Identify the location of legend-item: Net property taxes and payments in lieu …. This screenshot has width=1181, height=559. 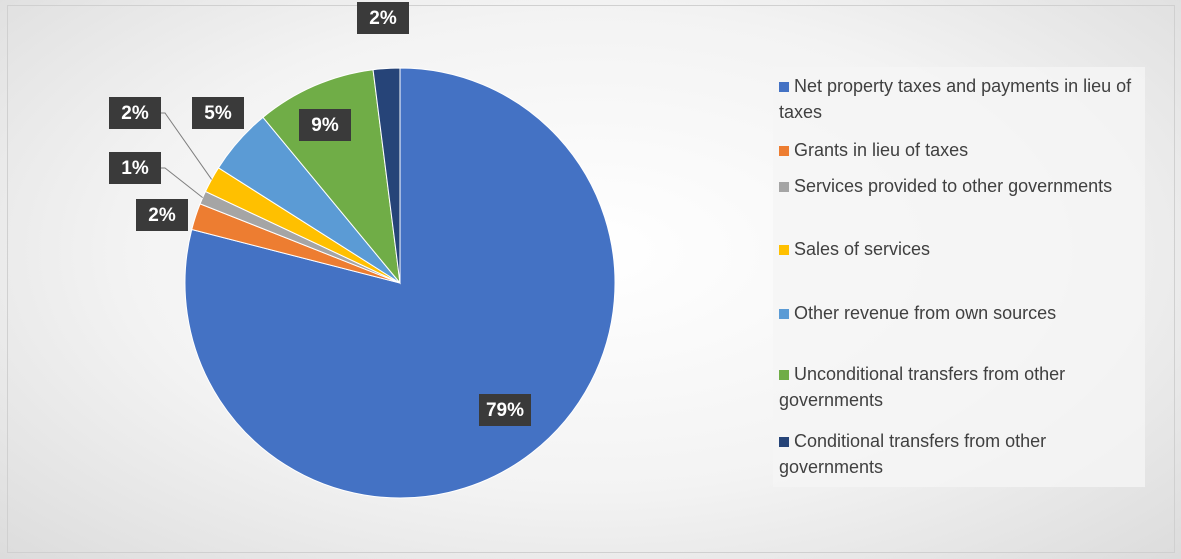
(959, 99).